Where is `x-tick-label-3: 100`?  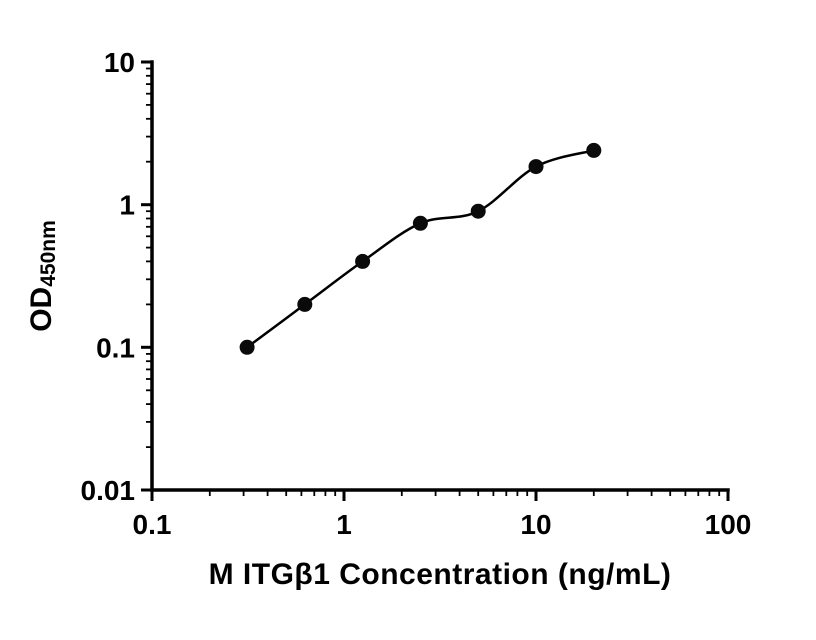 x-tick-label-3: 100 is located at coordinates (728, 524).